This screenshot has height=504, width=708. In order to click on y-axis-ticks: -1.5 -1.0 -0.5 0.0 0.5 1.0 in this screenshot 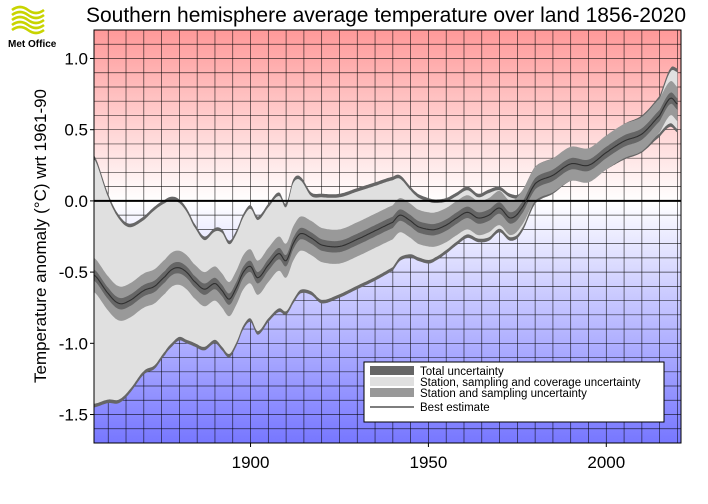, I will do `click(76, 237)`.